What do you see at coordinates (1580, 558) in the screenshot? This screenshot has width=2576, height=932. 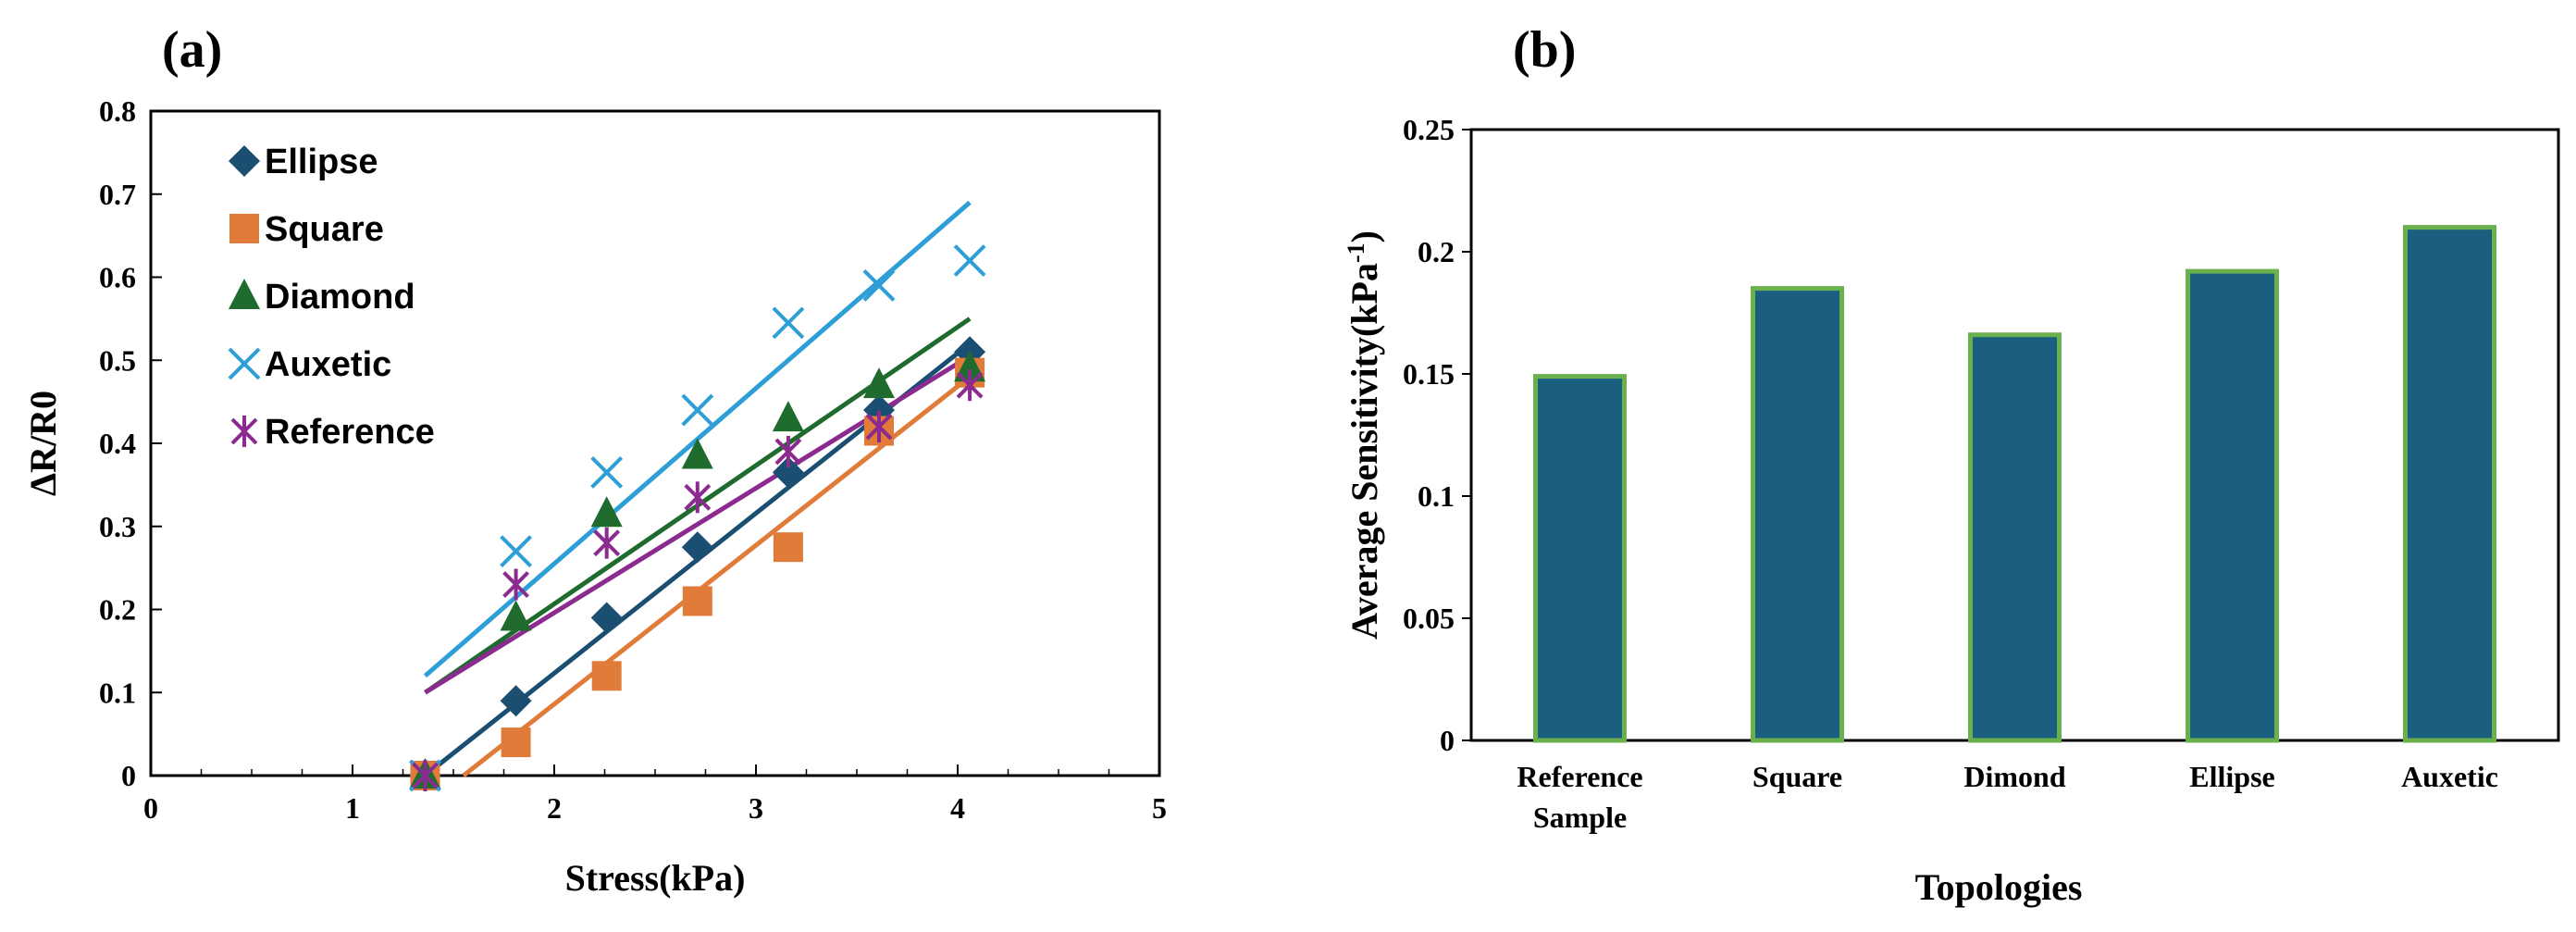 I see `bar-reference-sample` at bounding box center [1580, 558].